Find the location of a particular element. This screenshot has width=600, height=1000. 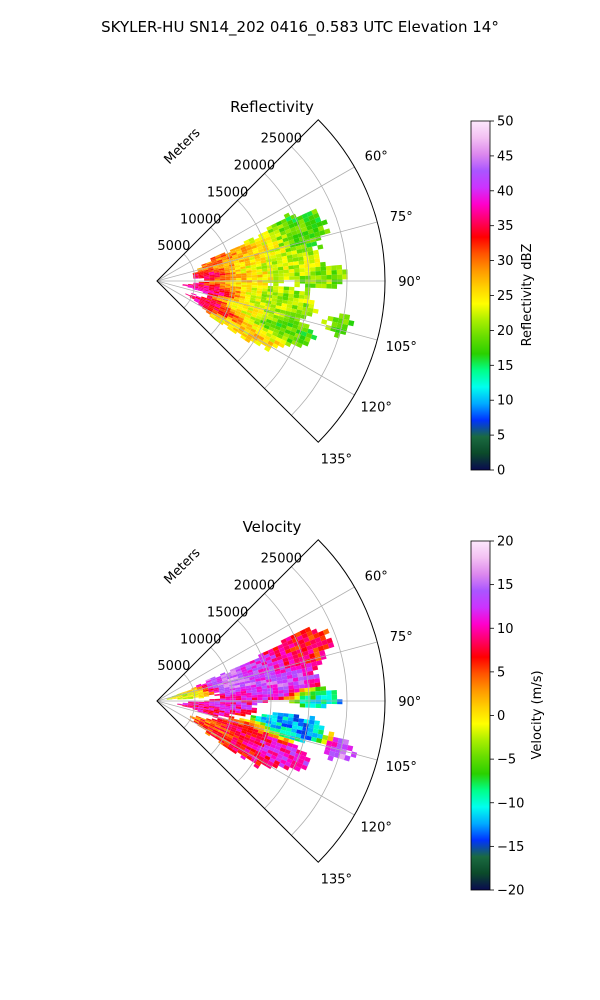

colorbar-tick-label: −10 is located at coordinates (510, 803).